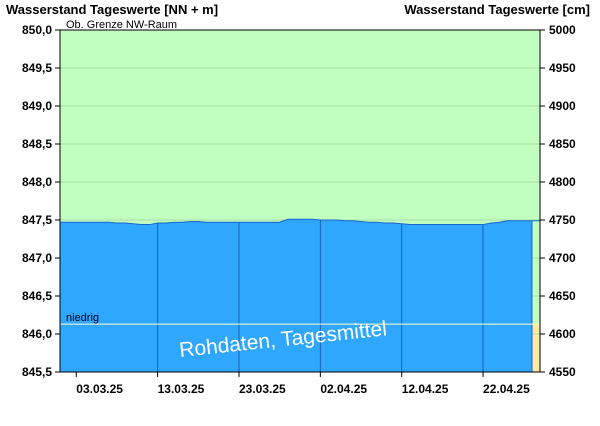  What do you see at coordinates (562, 296) in the screenshot?
I see `tick-label-right: 4650` at bounding box center [562, 296].